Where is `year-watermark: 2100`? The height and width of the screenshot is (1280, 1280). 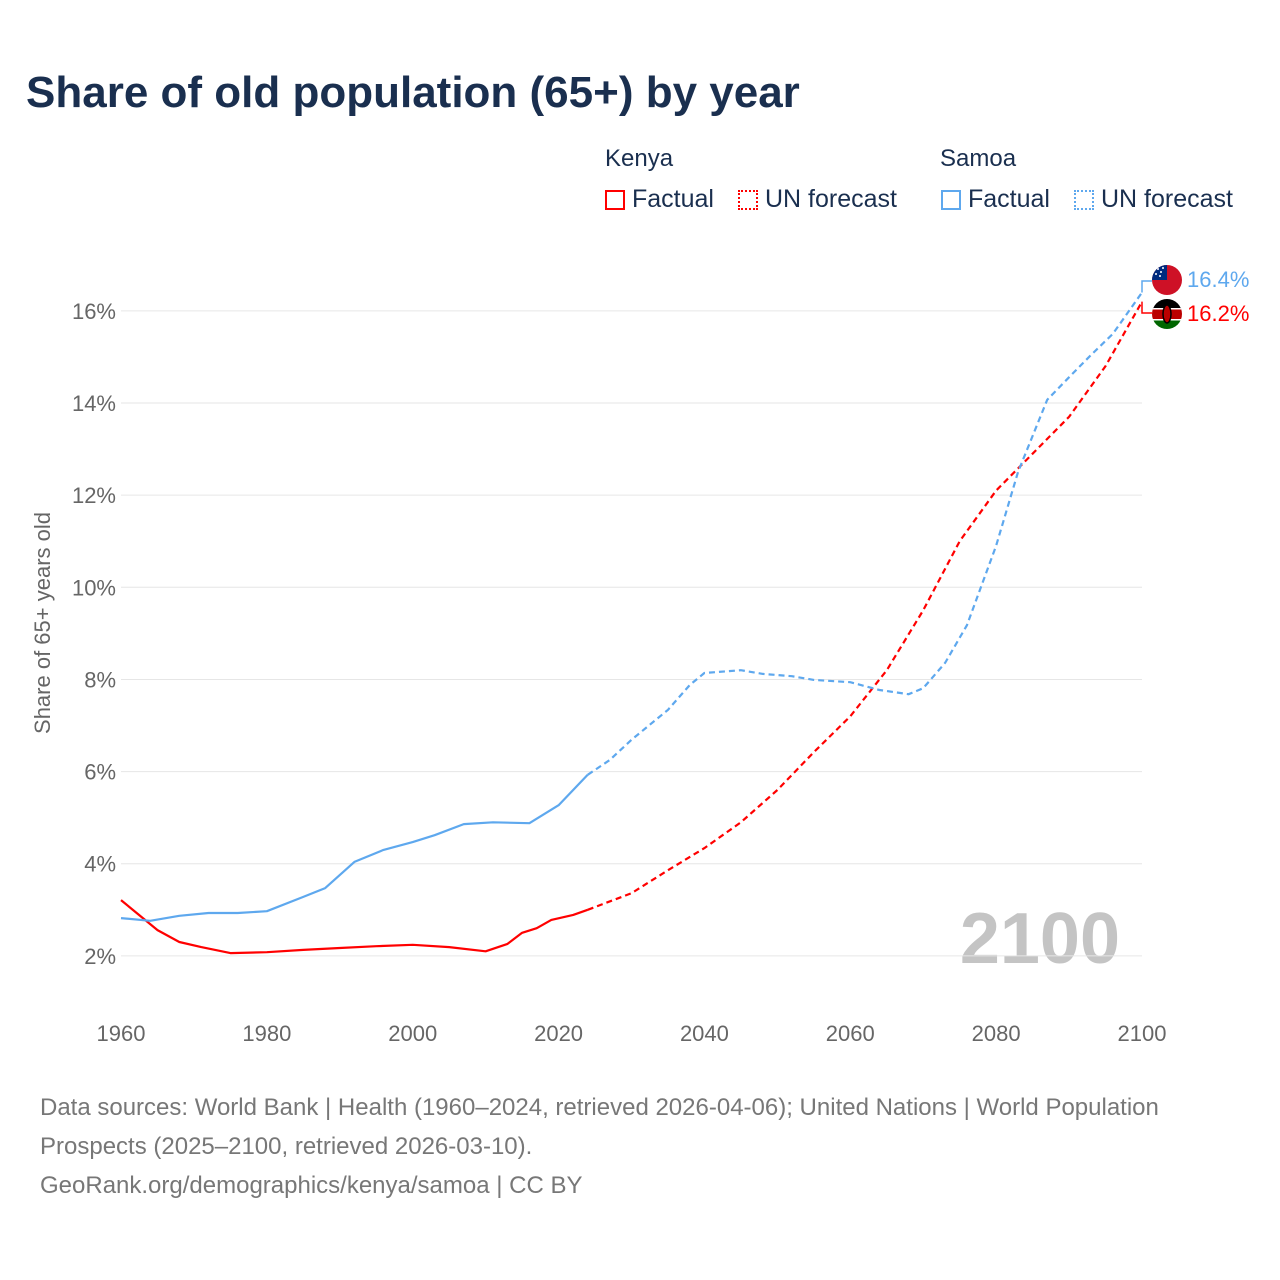
year-watermark: 2100 is located at coordinates (1040, 939).